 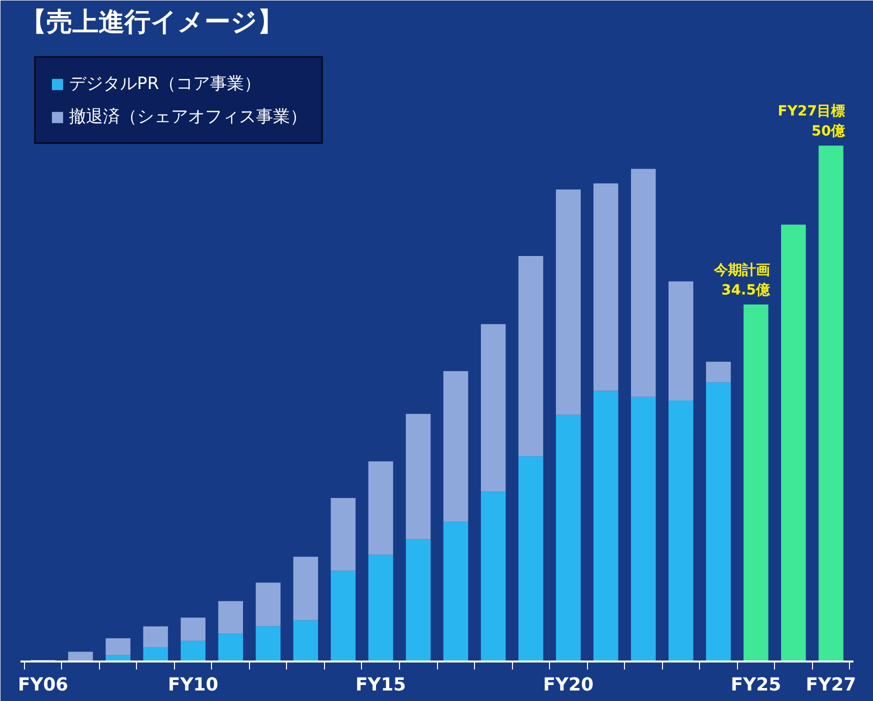 What do you see at coordinates (829, 131) in the screenshot?
I see `annotation: 50億` at bounding box center [829, 131].